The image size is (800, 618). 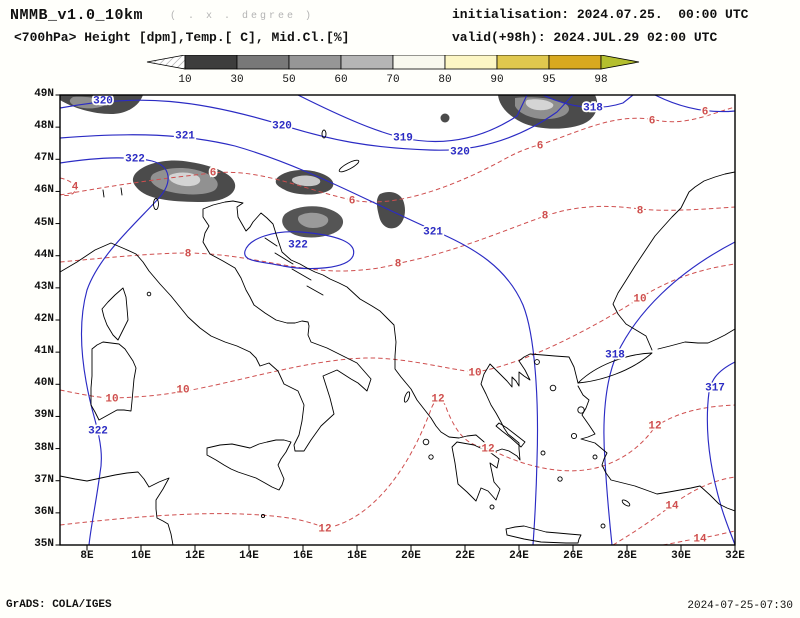 I want to click on resolution-note: ( . x . degree ), so click(x=242, y=16).